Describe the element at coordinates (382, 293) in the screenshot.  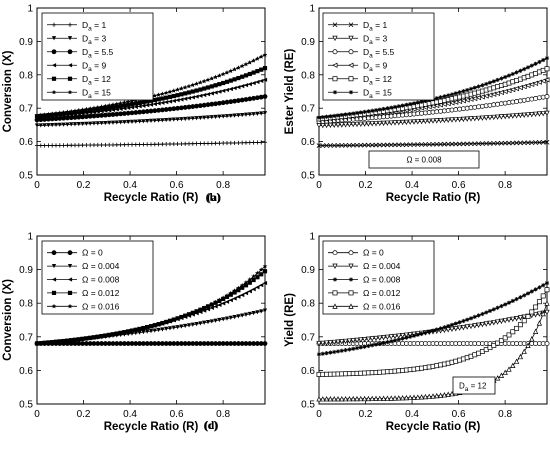
I see `legend-entry-4: Ω = 0.012` at that location.